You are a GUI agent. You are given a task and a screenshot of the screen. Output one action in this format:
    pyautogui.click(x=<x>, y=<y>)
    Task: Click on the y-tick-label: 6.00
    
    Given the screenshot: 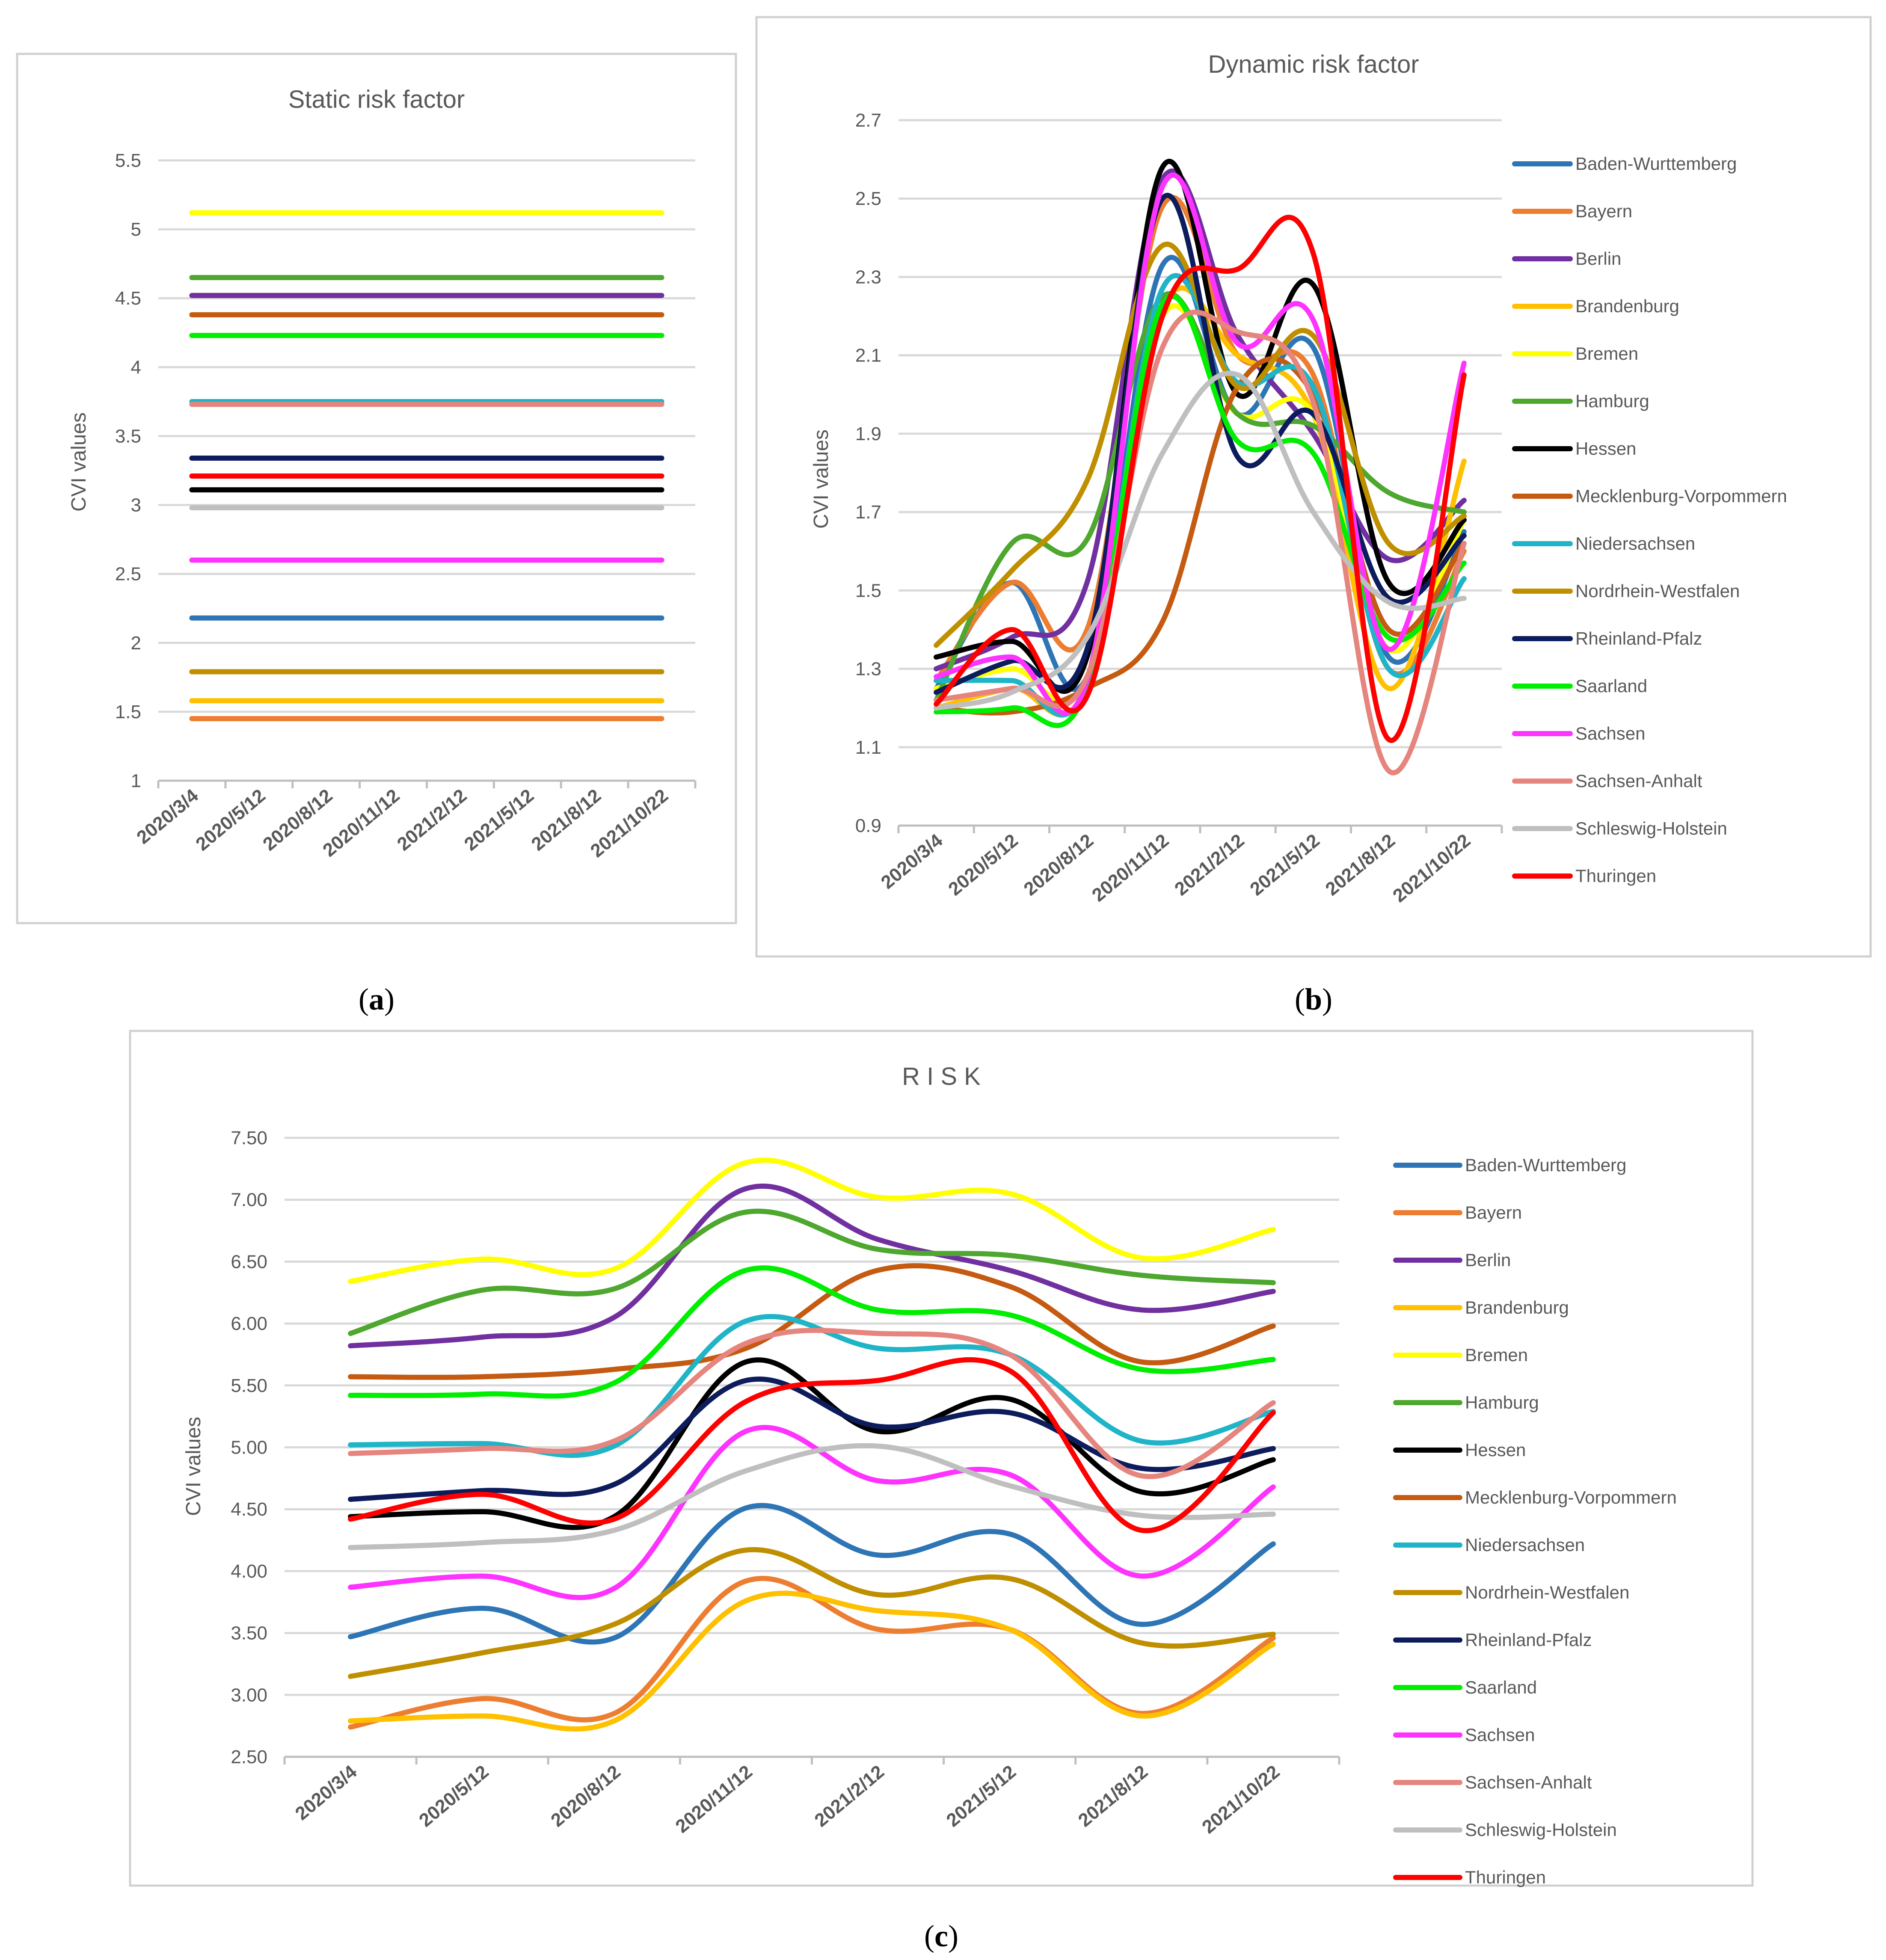 What is the action you would take?
    pyautogui.click(x=249, y=1323)
    